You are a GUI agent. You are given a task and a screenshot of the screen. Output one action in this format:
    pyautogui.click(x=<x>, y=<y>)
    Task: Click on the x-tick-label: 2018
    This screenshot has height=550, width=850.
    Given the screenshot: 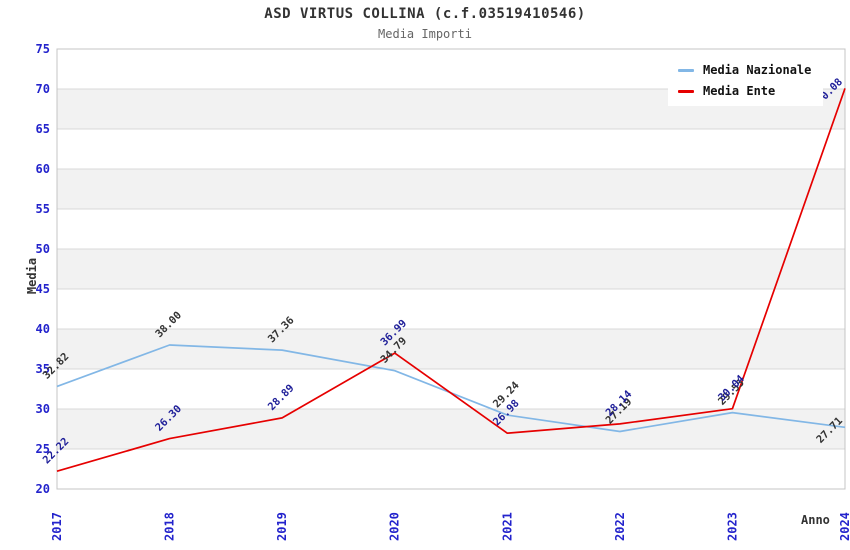 What is the action you would take?
    pyautogui.click(x=170, y=526)
    